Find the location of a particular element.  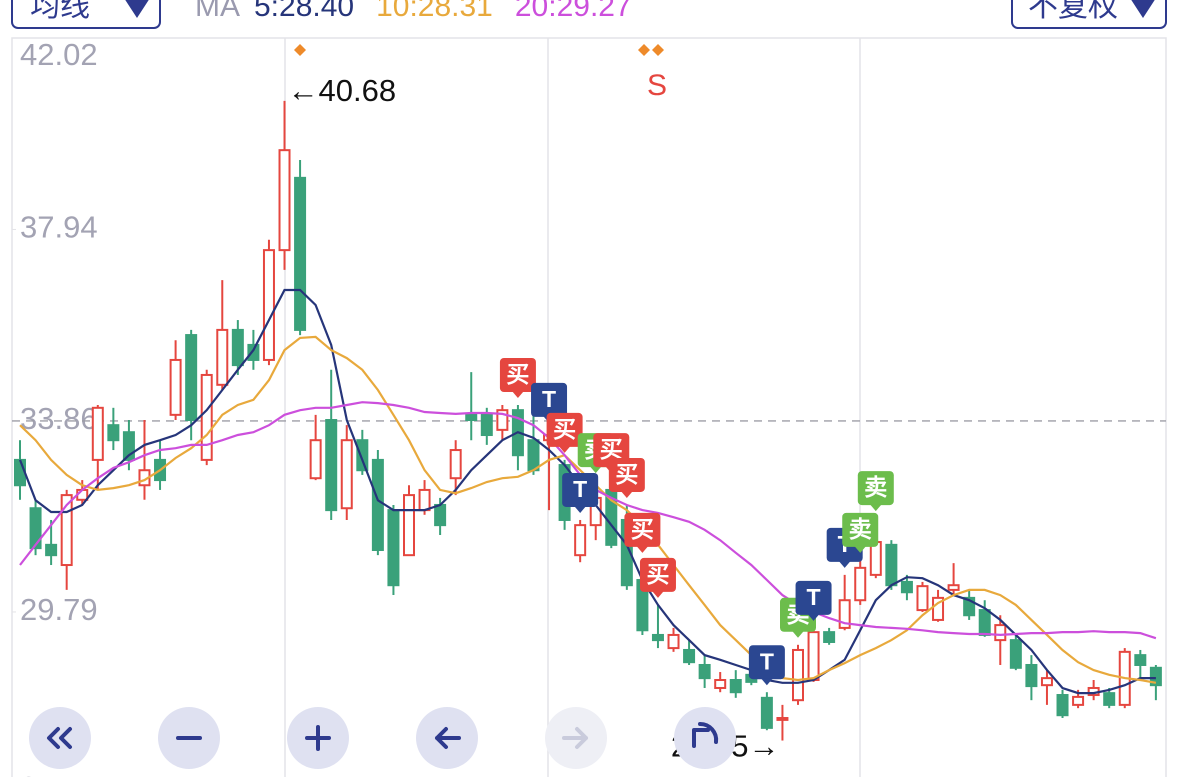

toolbar: 均线 MA 不复权 is located at coordinates (589, 14).